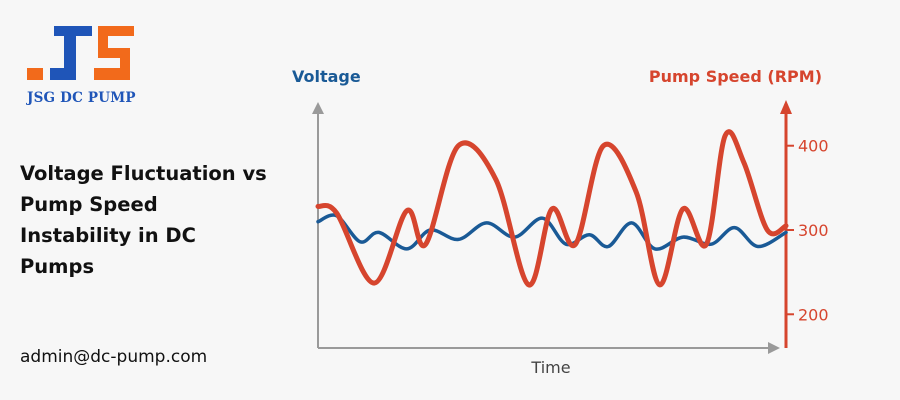 Image resolution: width=900 pixels, height=400 pixels. I want to click on right-axis-label: Pump Speed (RPM), so click(735, 76).